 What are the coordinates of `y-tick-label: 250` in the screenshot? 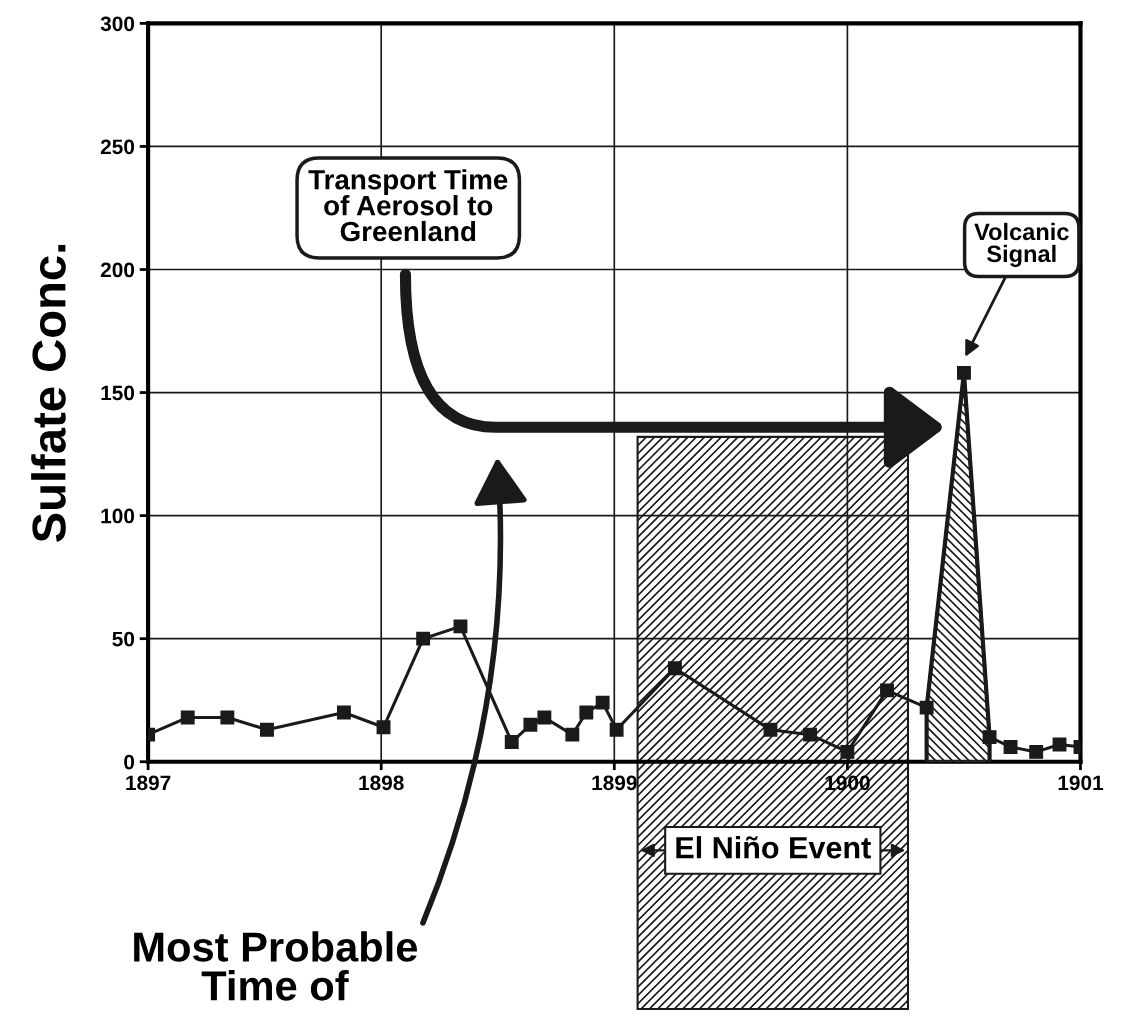 It's located at (117, 147).